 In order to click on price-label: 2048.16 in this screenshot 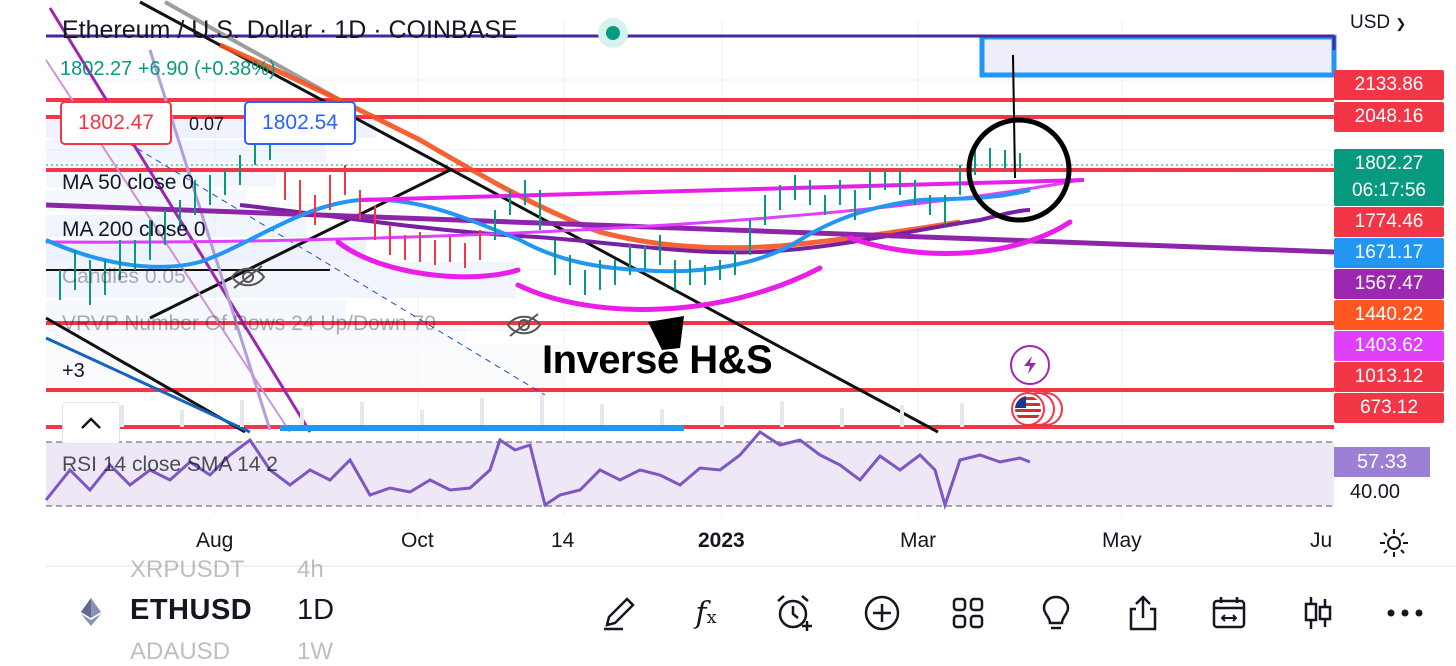, I will do `click(1389, 117)`.